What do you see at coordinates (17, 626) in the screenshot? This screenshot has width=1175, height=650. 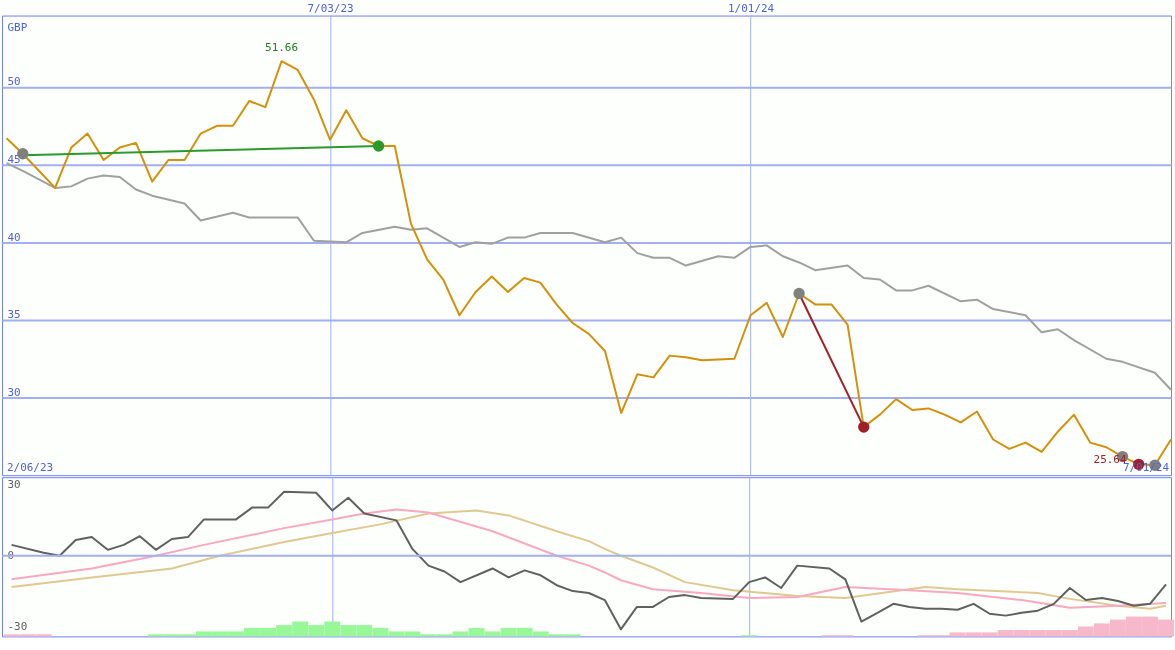 I see `y-tick-label: -30` at bounding box center [17, 626].